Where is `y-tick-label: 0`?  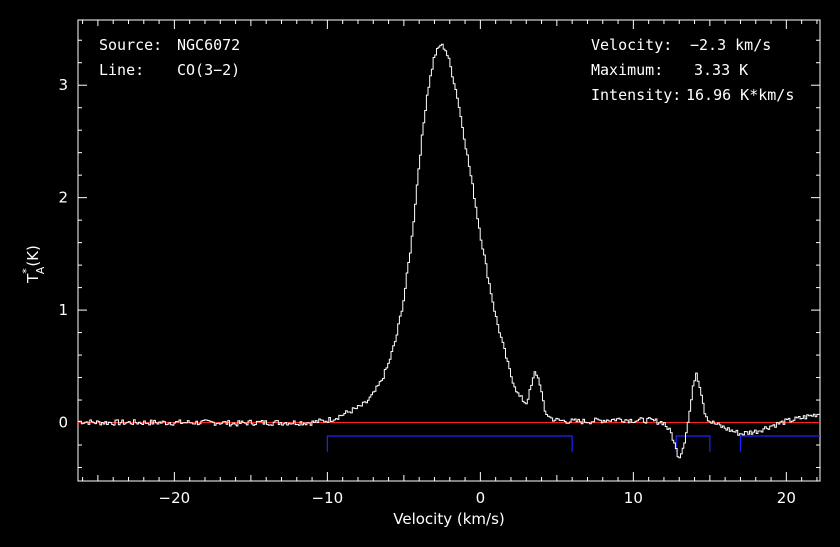
y-tick-label: 0 is located at coordinates (63, 423).